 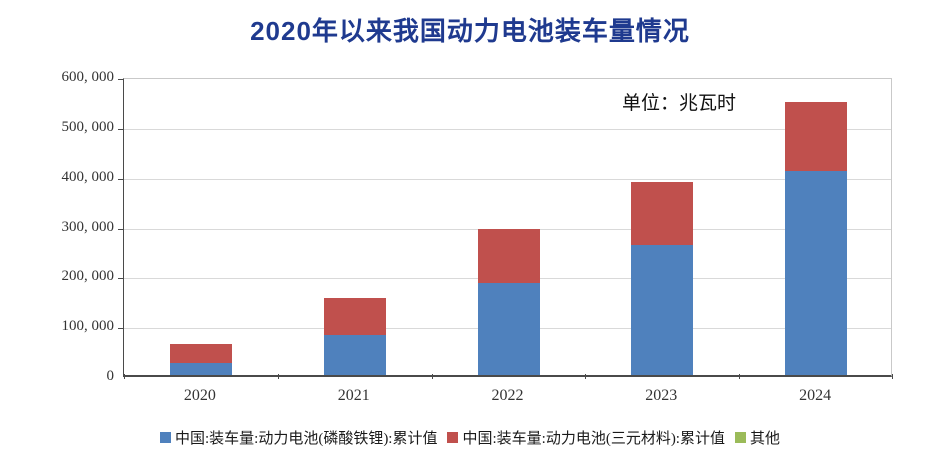 I want to click on y-axis-label: 600, 000, so click(x=88, y=77).